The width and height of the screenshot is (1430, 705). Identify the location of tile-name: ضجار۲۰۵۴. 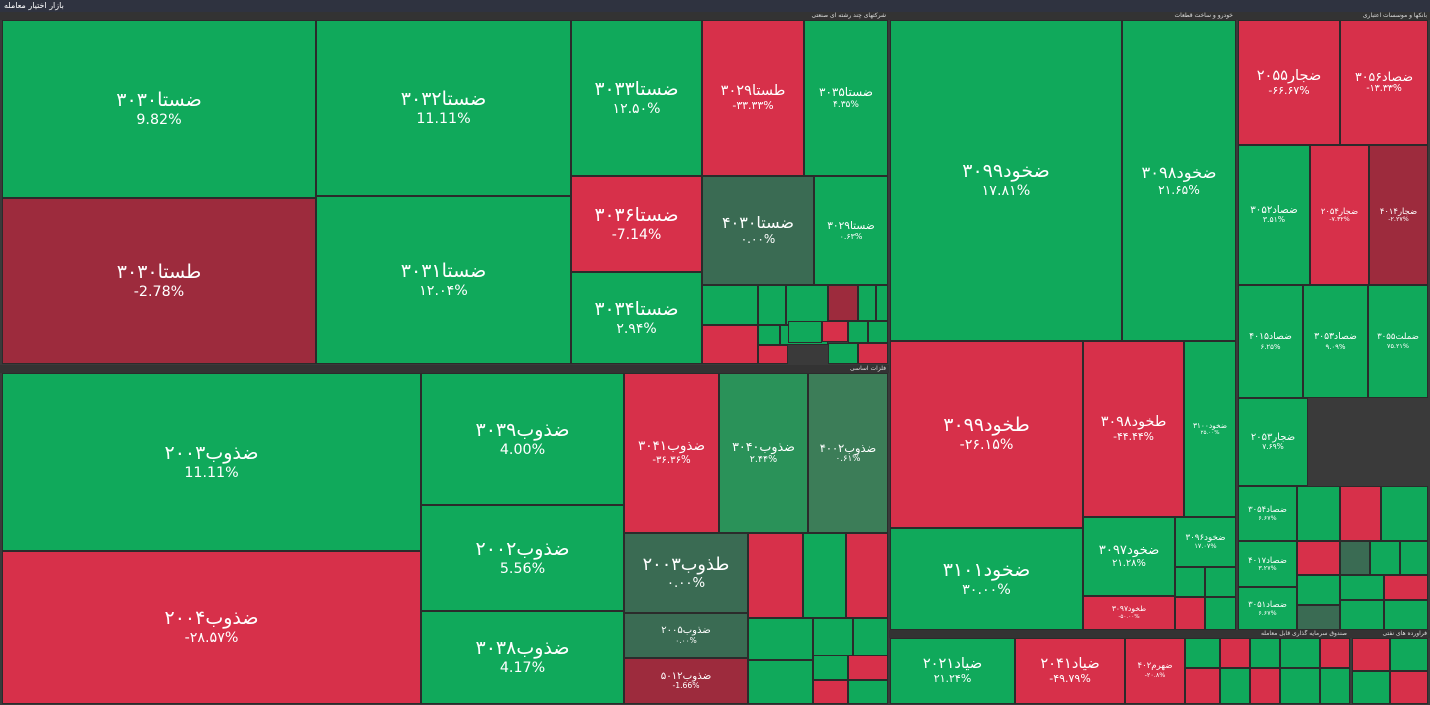
(1339, 210).